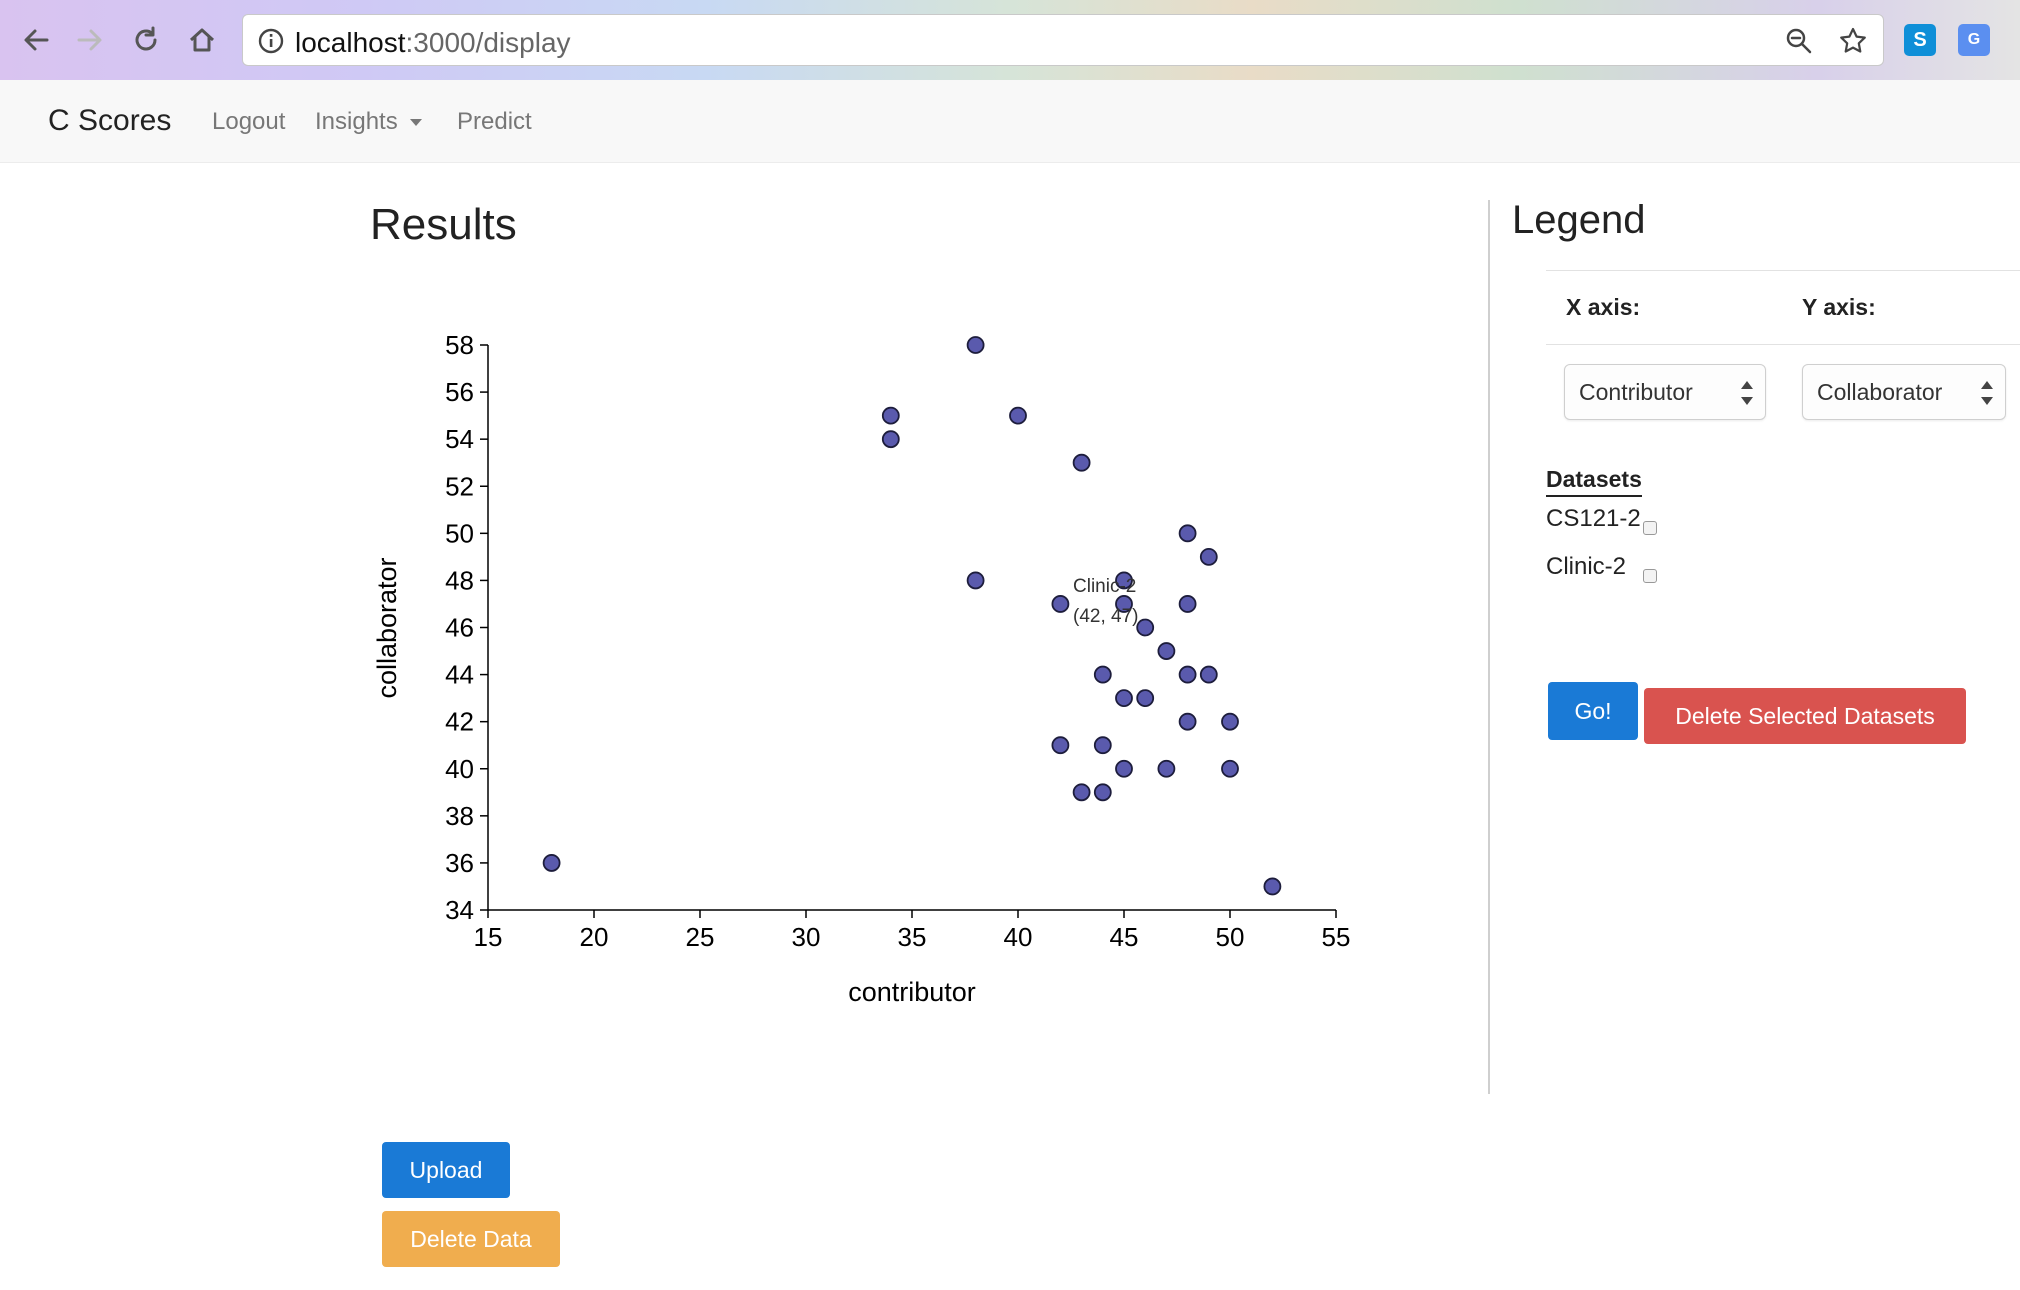  What do you see at coordinates (1018, 937) in the screenshot?
I see `x-tick-label: 40` at bounding box center [1018, 937].